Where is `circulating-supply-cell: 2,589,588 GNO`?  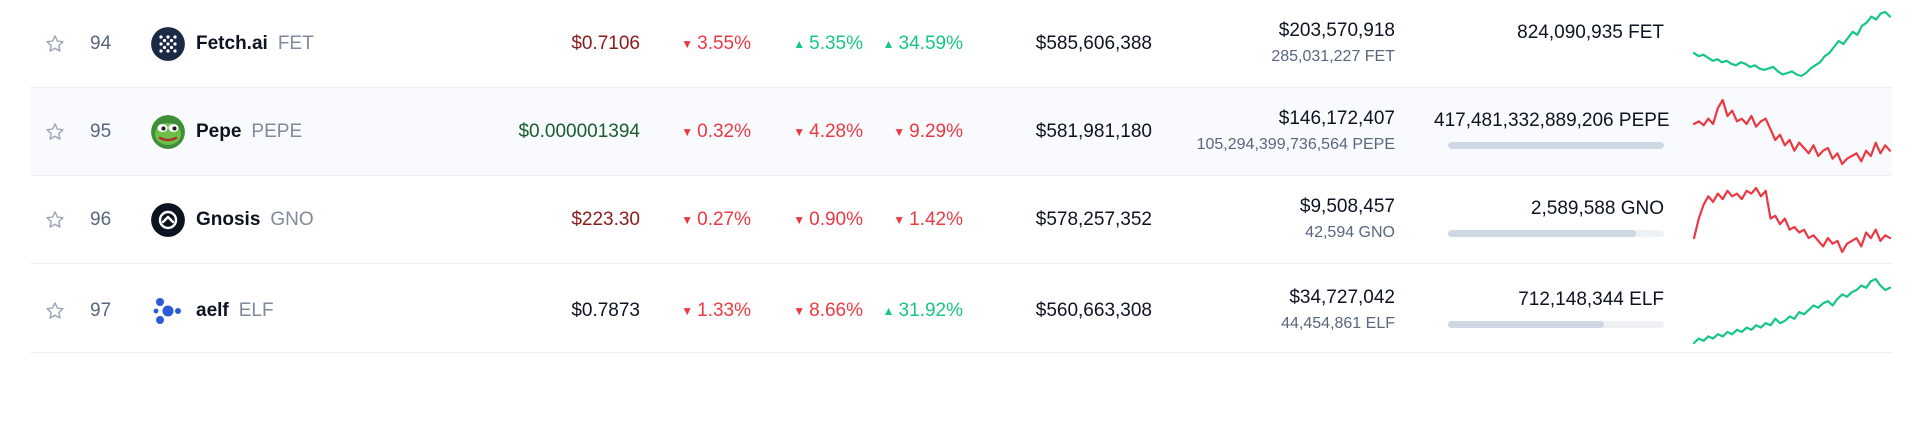
circulating-supply-cell: 2,589,588 GNO is located at coordinates (1549, 217).